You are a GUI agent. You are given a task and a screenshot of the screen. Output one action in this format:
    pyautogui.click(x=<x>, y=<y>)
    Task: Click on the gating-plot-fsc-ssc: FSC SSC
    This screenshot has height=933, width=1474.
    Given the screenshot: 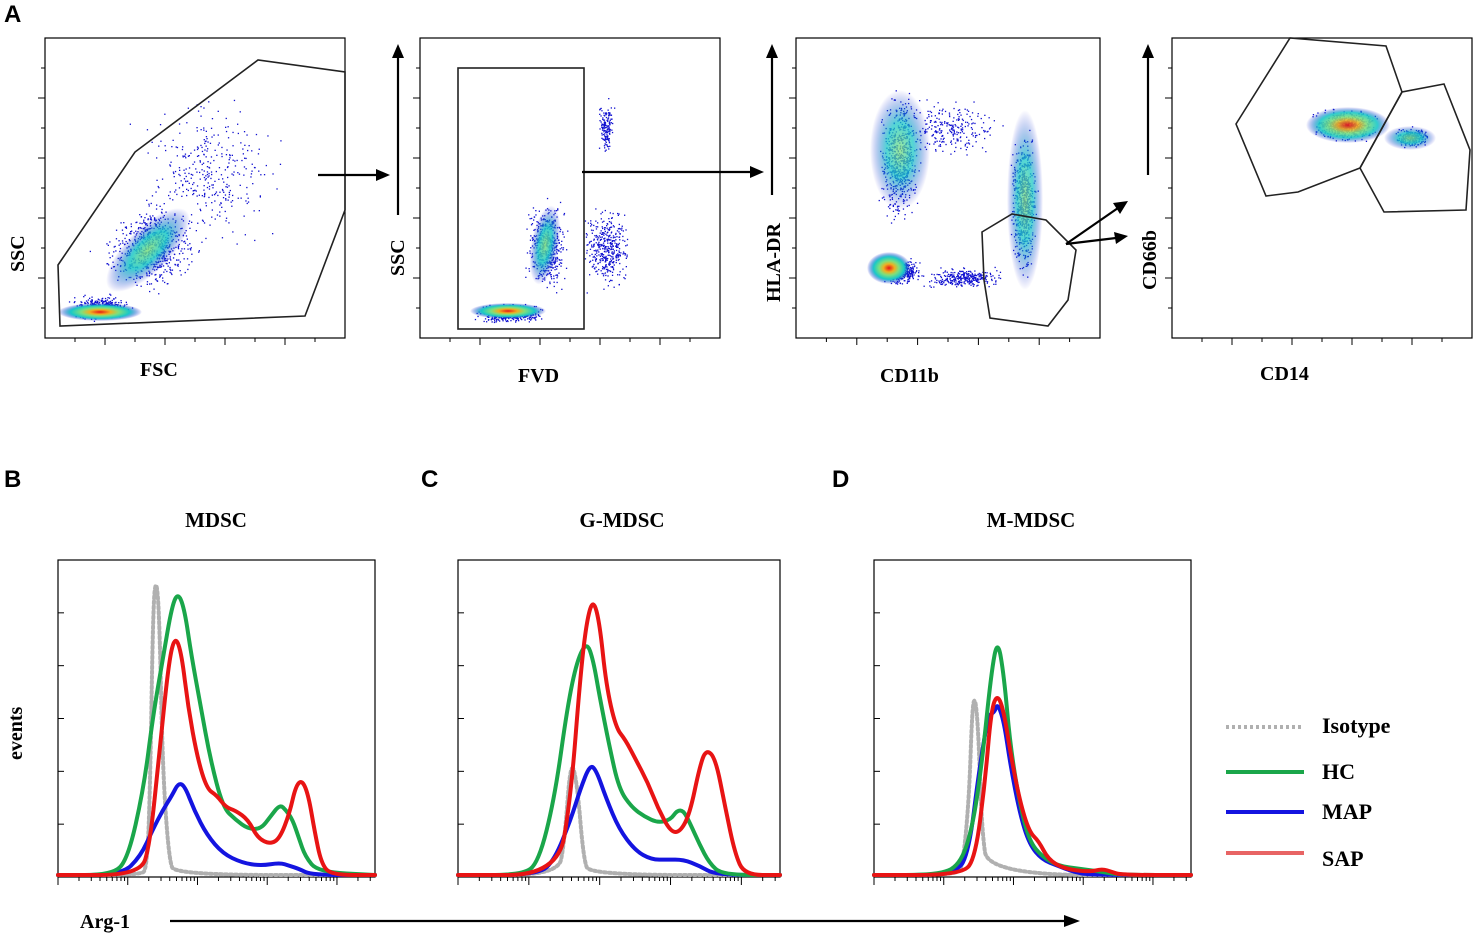 What is the action you would take?
    pyautogui.click(x=176, y=209)
    